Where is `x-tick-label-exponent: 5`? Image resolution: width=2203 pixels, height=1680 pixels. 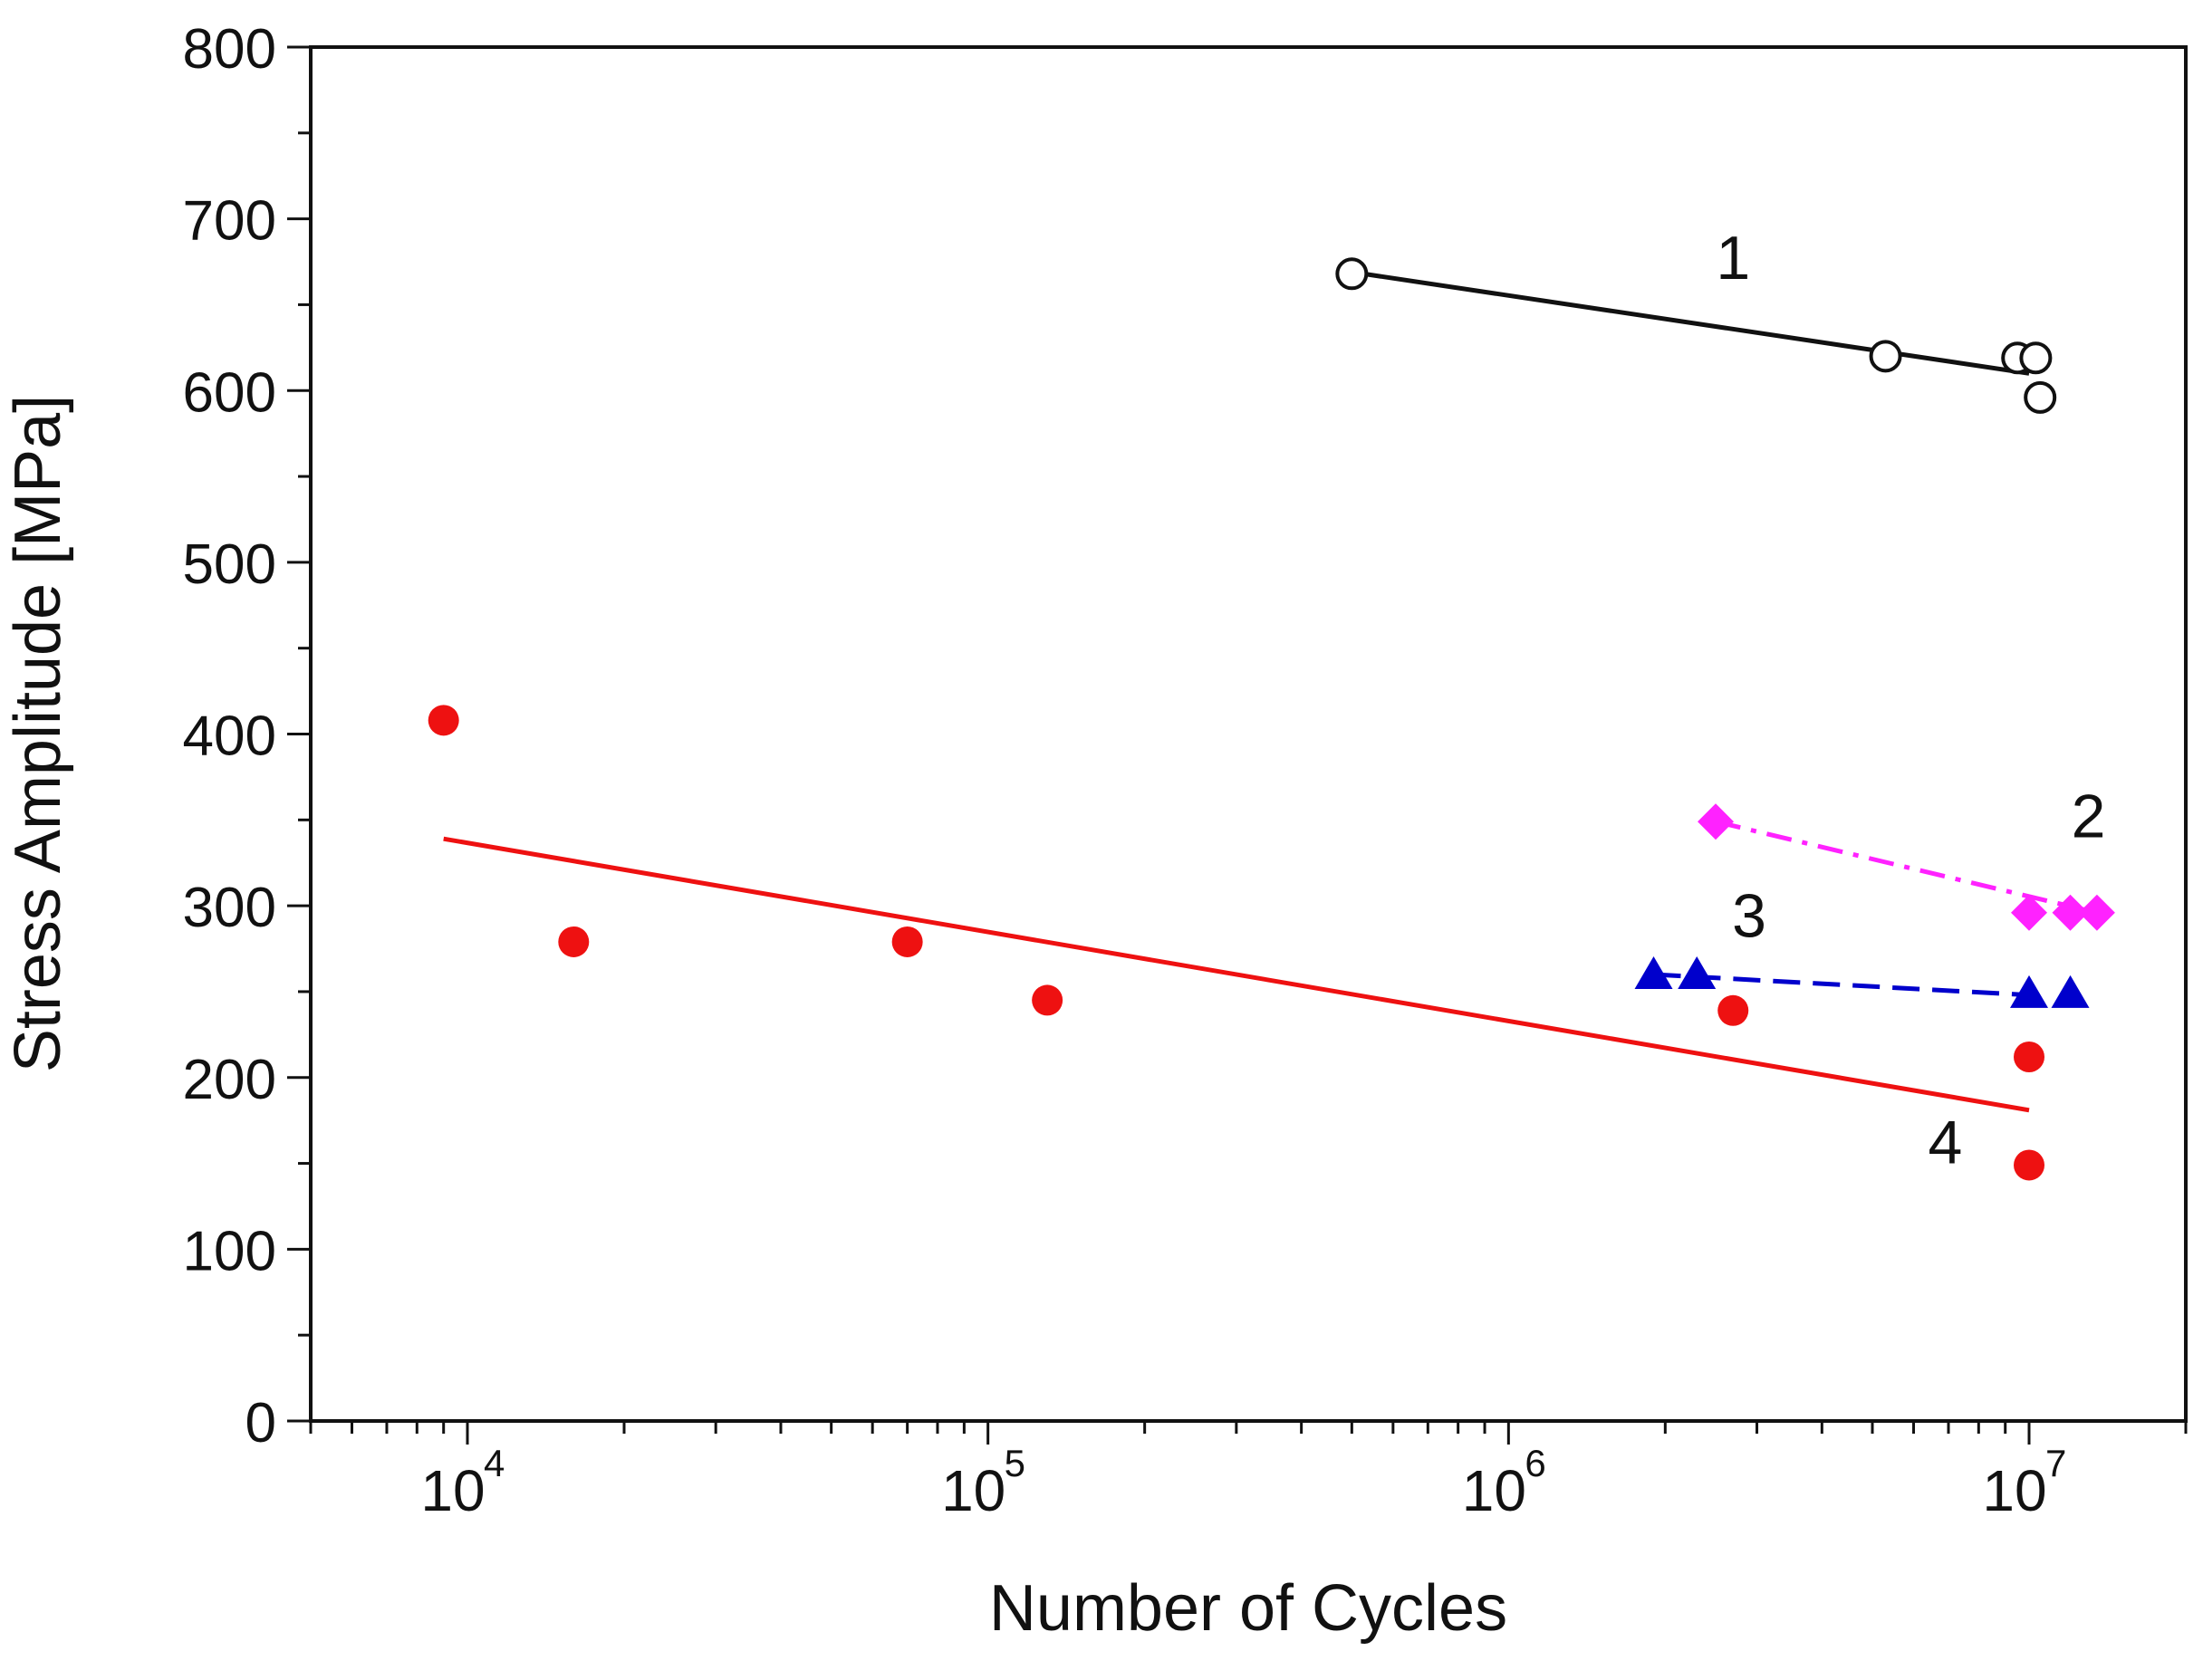 x-tick-label-exponent: 5 is located at coordinates (1015, 1463).